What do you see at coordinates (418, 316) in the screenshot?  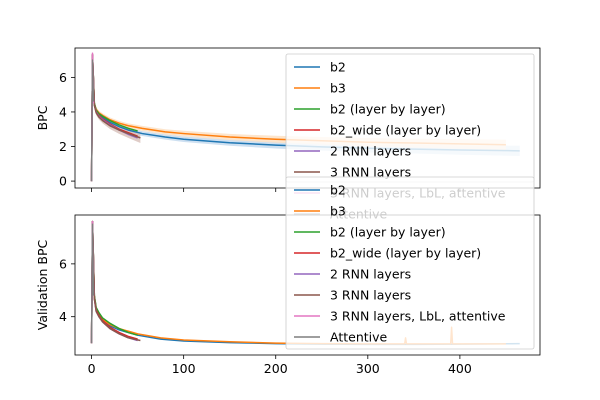 I see `legend-label: 3 RNN layers, LbL, attentive` at bounding box center [418, 316].